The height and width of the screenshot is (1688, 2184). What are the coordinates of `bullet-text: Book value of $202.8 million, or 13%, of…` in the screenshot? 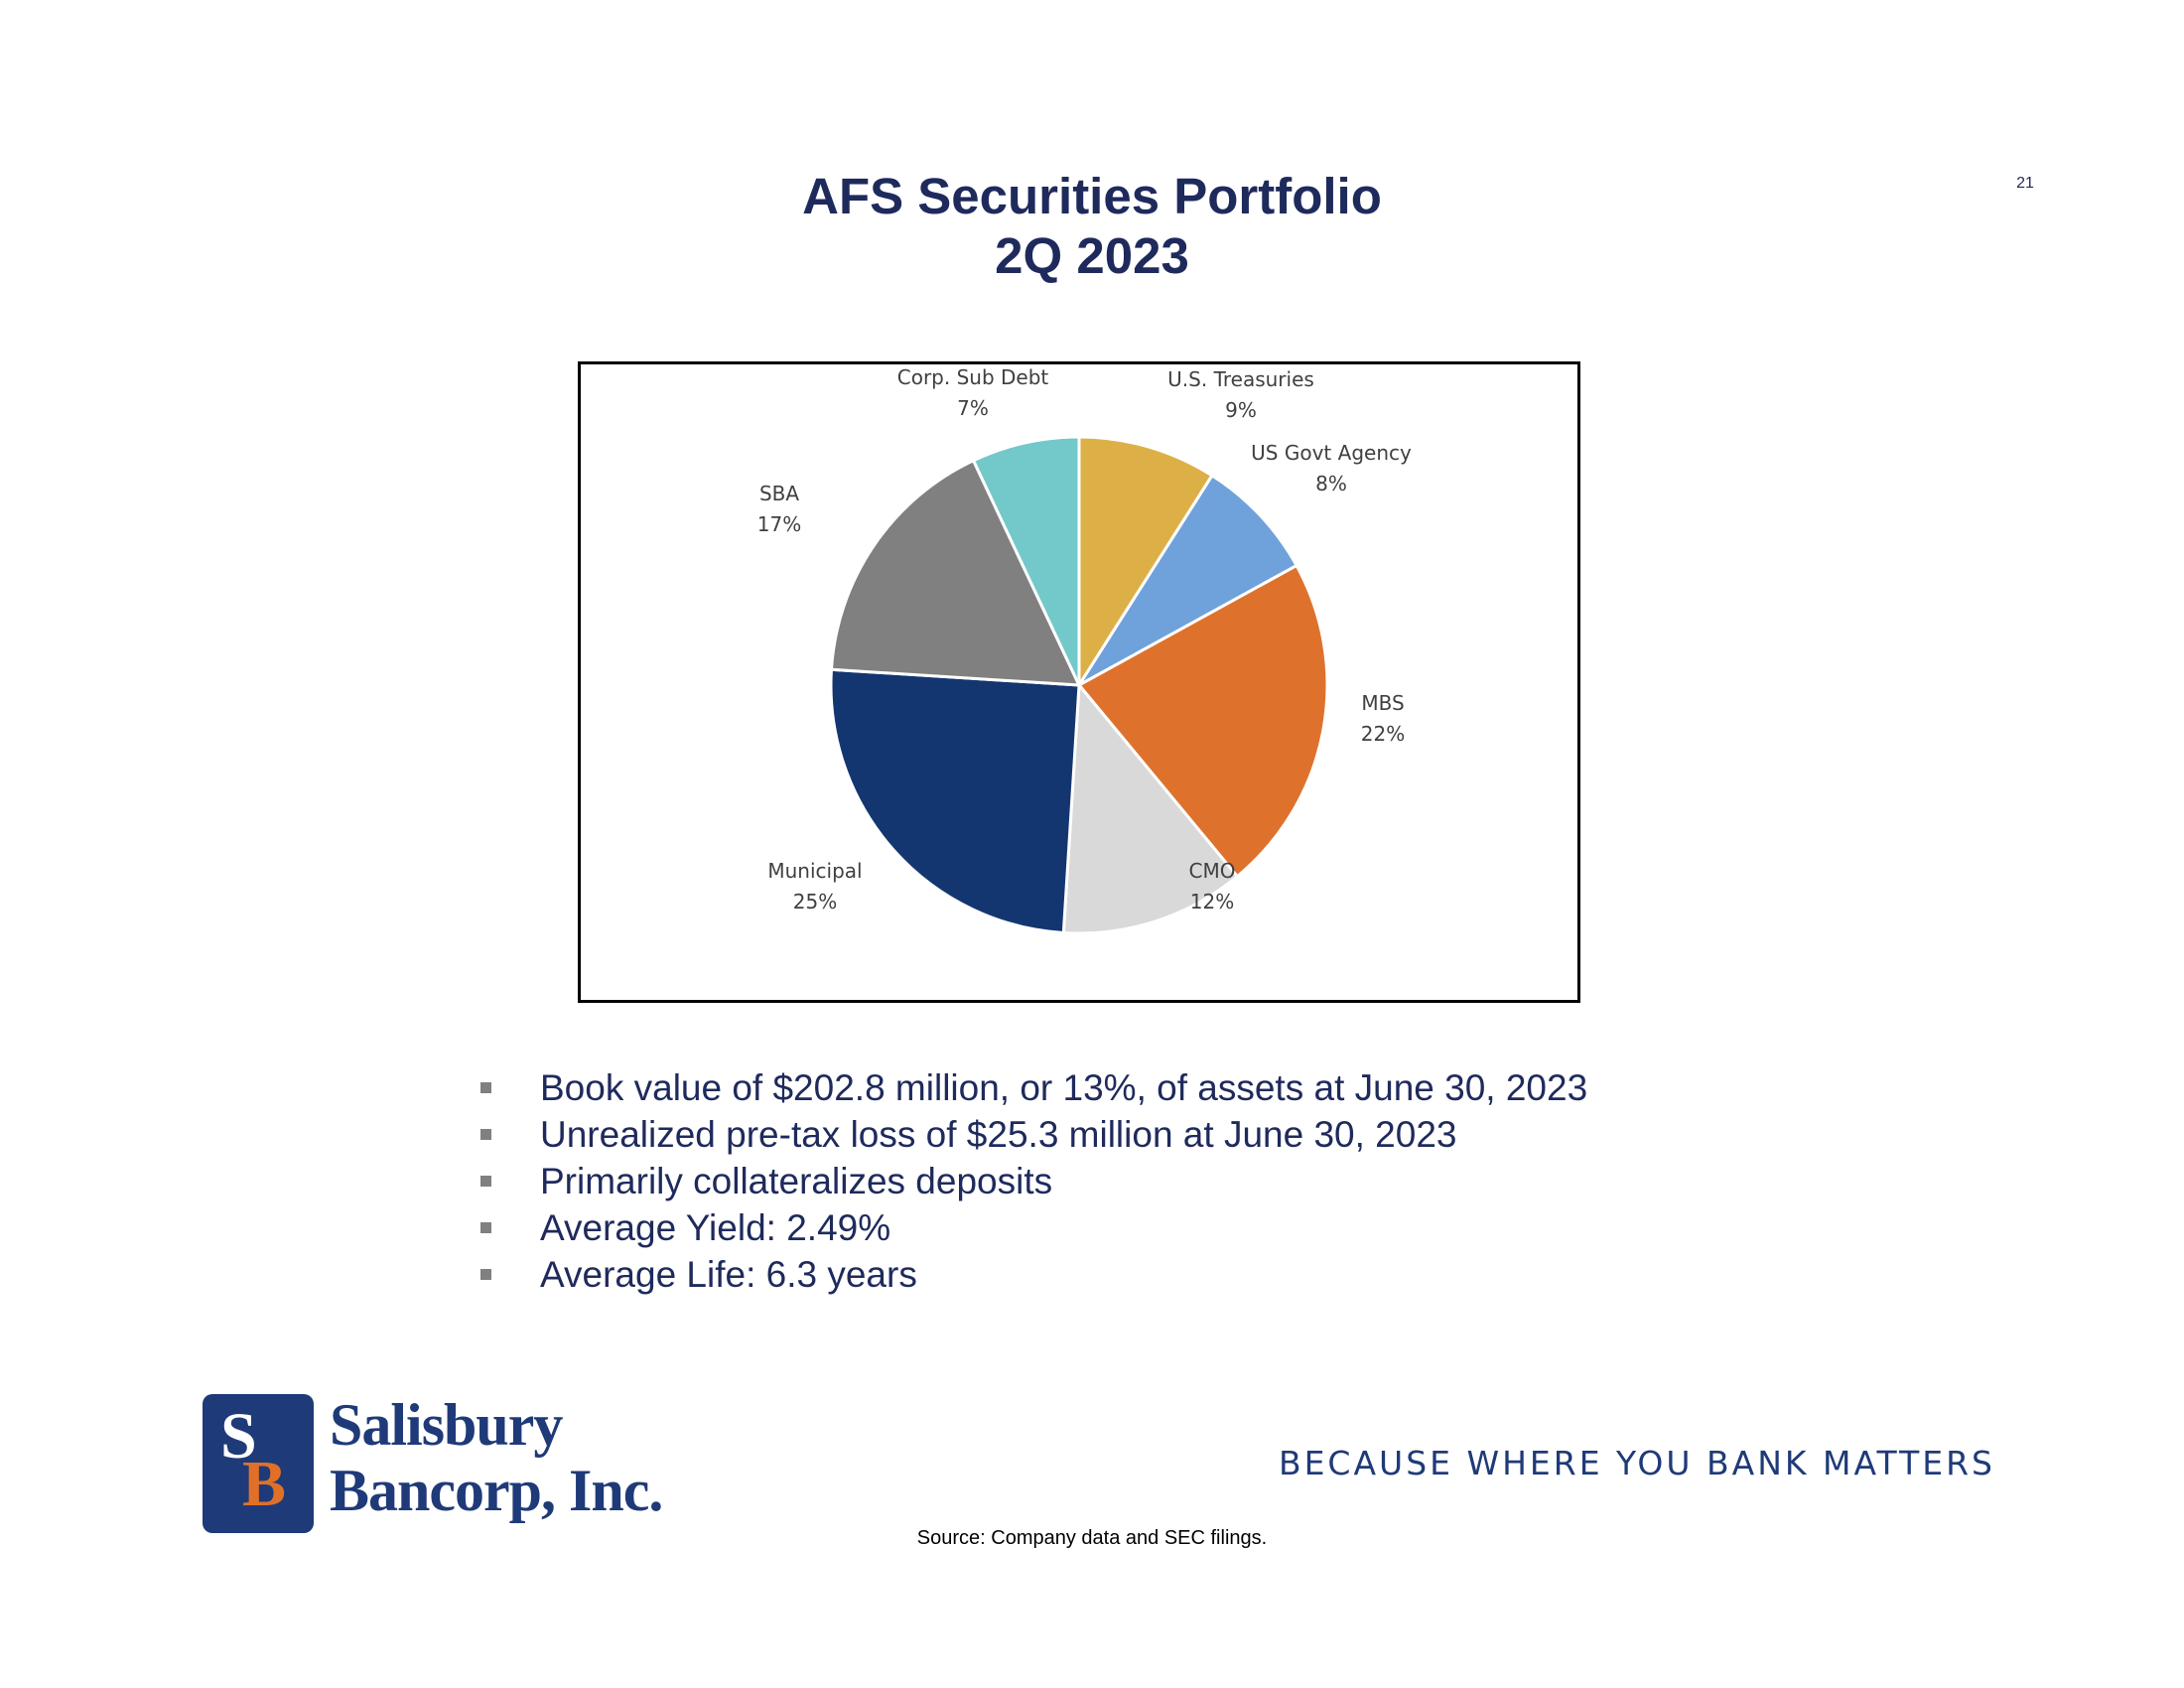 It's located at (1064, 1087).